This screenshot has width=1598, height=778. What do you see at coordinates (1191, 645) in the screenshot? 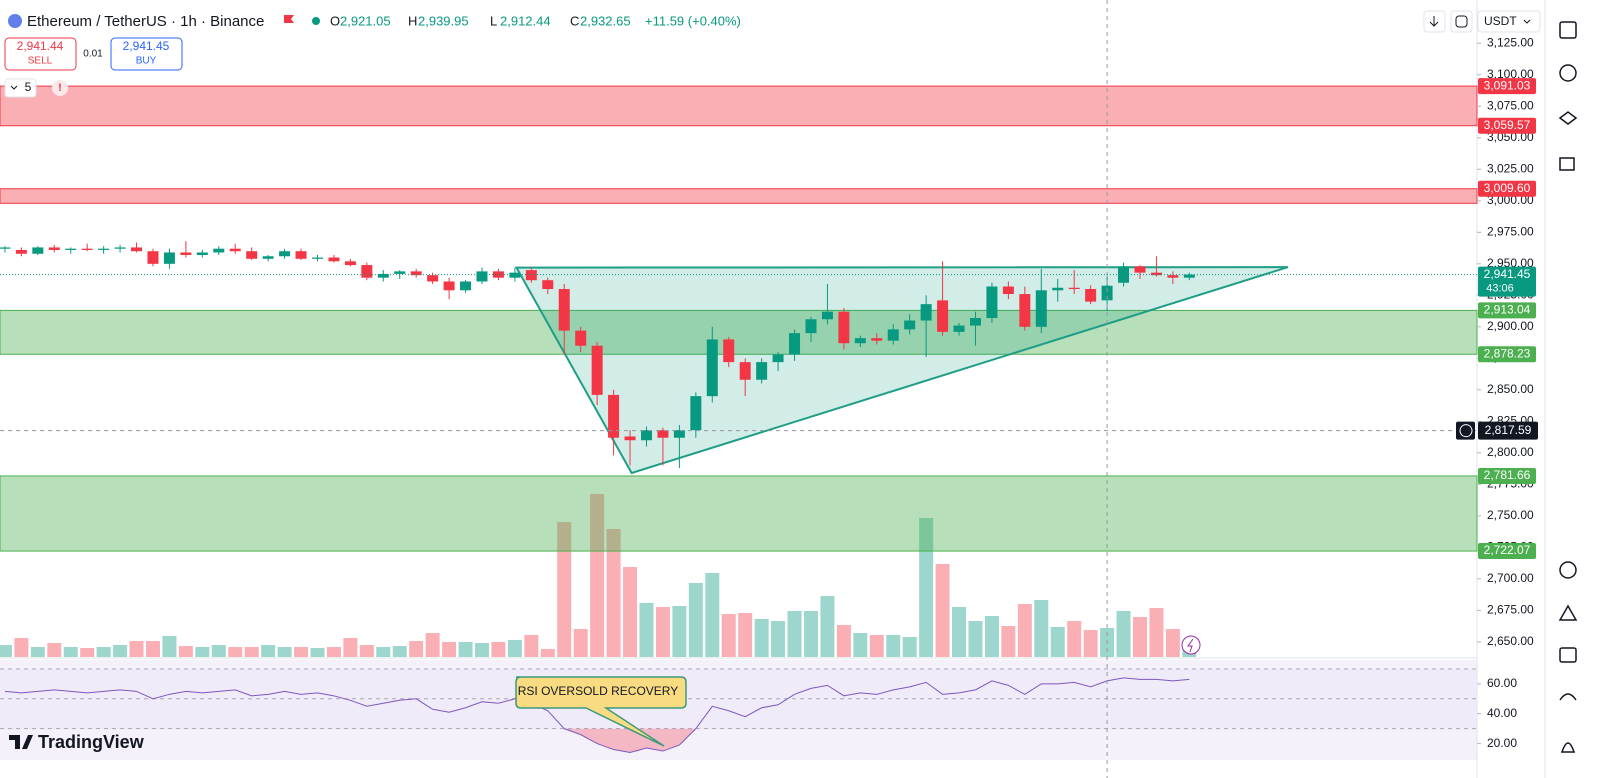
I see `flash-icon` at bounding box center [1191, 645].